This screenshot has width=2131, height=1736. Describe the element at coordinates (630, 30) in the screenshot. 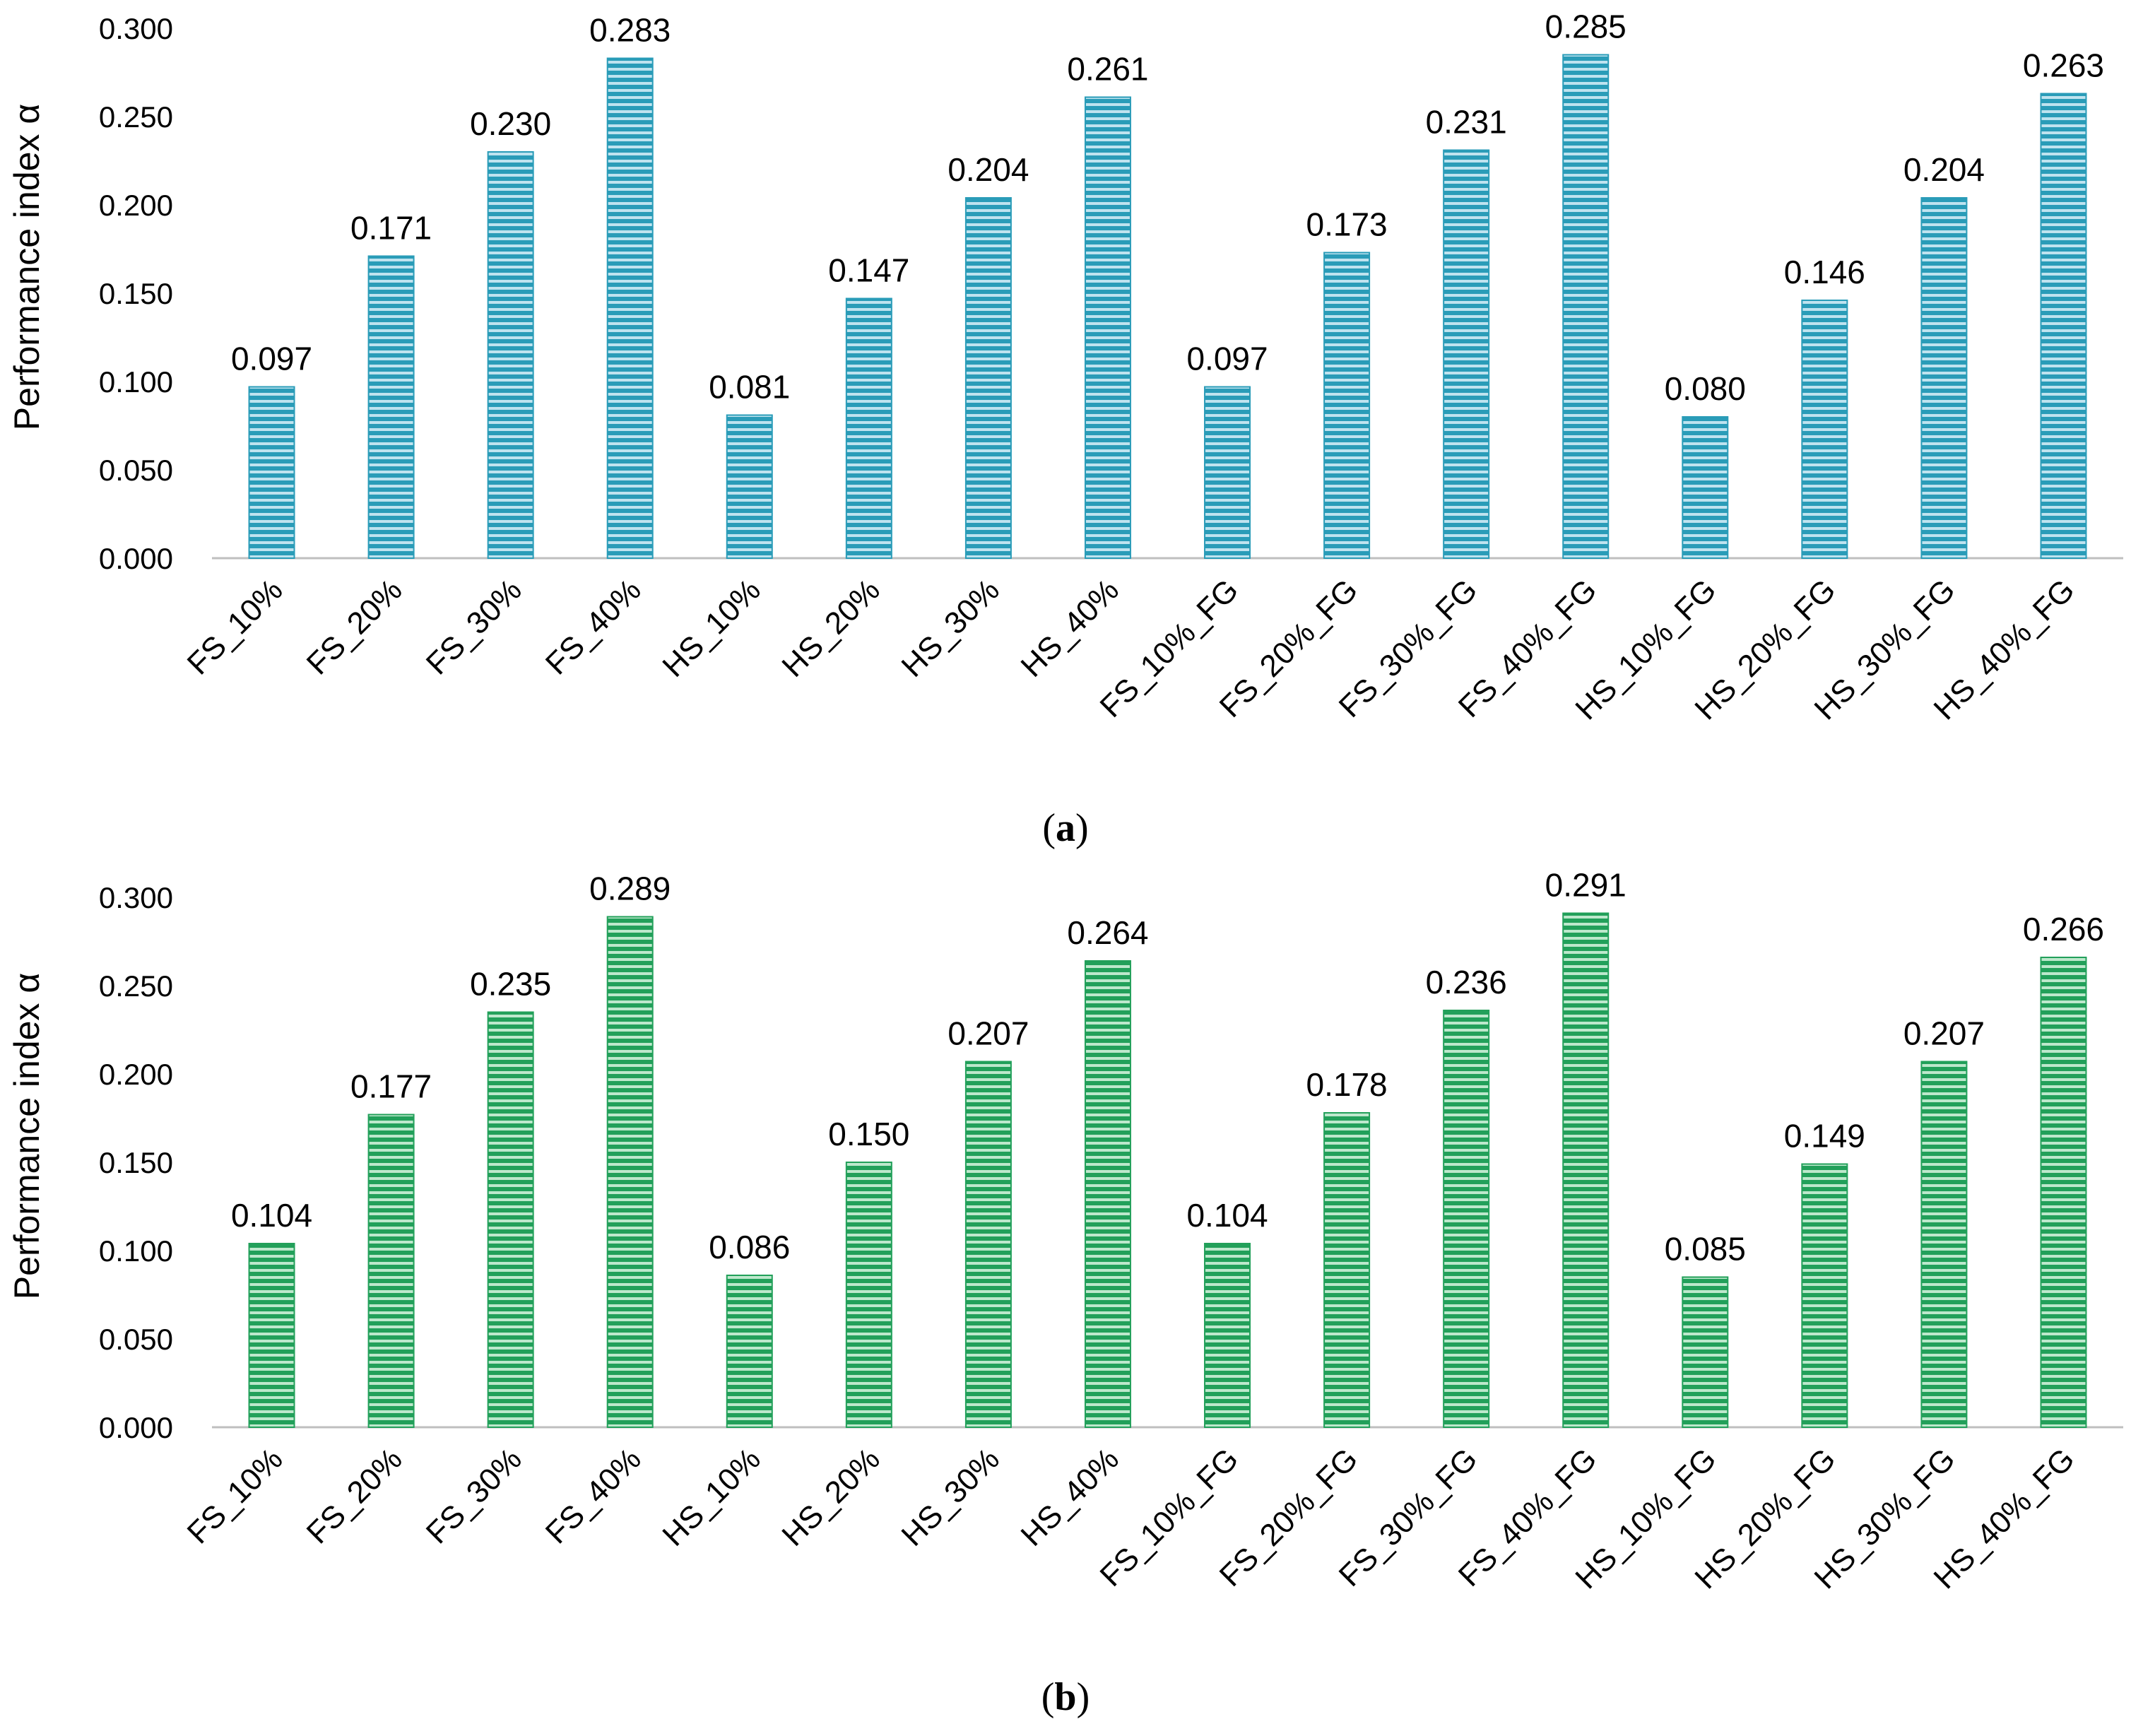

I see `data-label: 0.283` at that location.